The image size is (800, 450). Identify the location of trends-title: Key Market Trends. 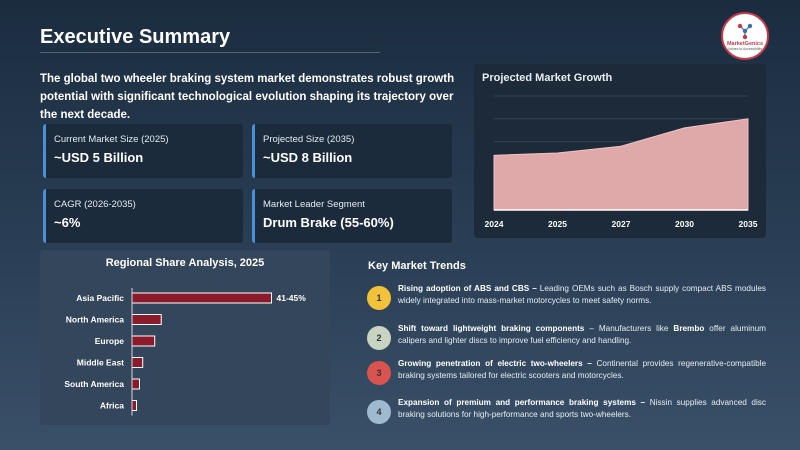
(417, 266).